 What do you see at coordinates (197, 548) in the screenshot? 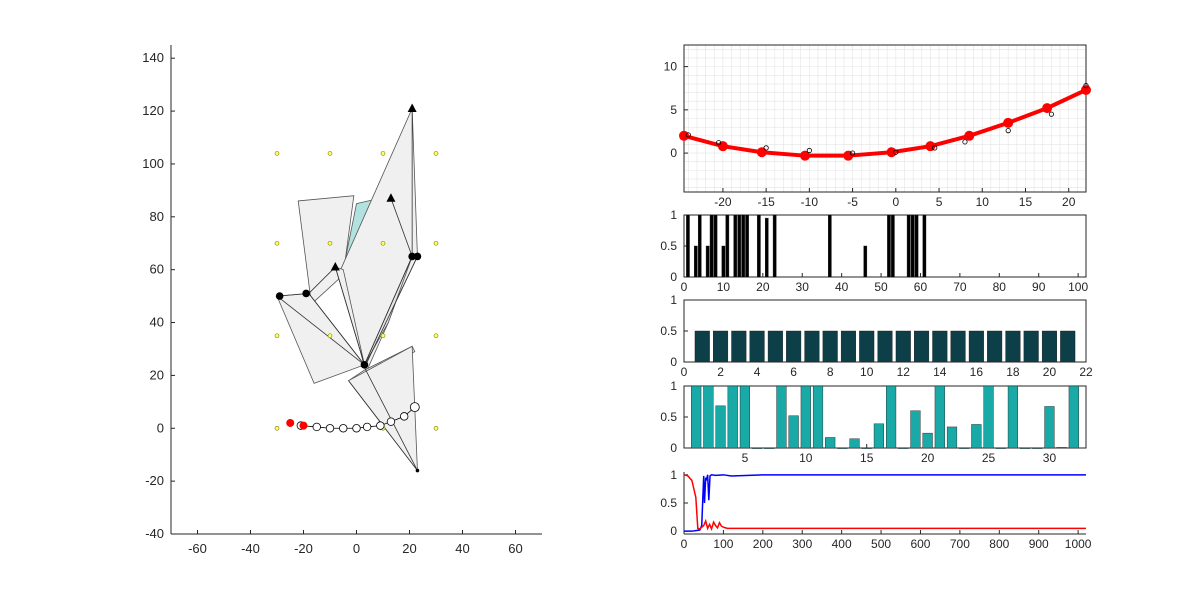
I see `x-tick-label: -60` at bounding box center [197, 548].